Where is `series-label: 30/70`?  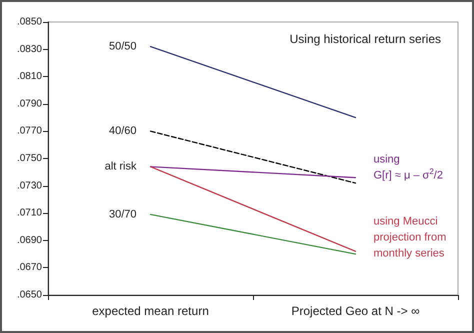
series-label: 30/70 is located at coordinates (122, 214).